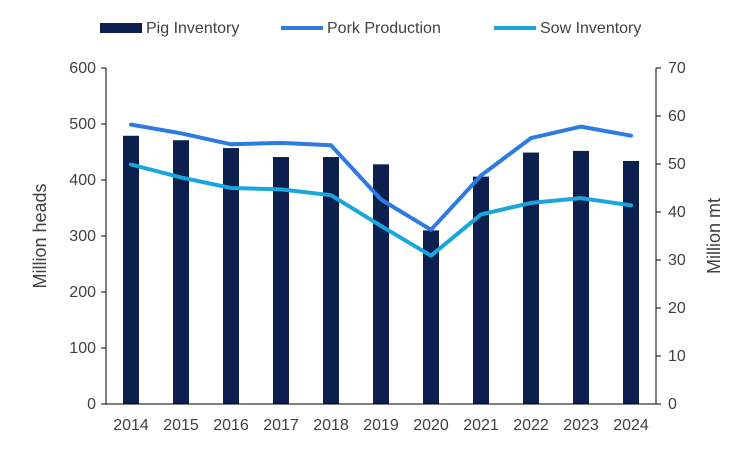  What do you see at coordinates (581, 425) in the screenshot?
I see `x-tick-label: 2023` at bounding box center [581, 425].